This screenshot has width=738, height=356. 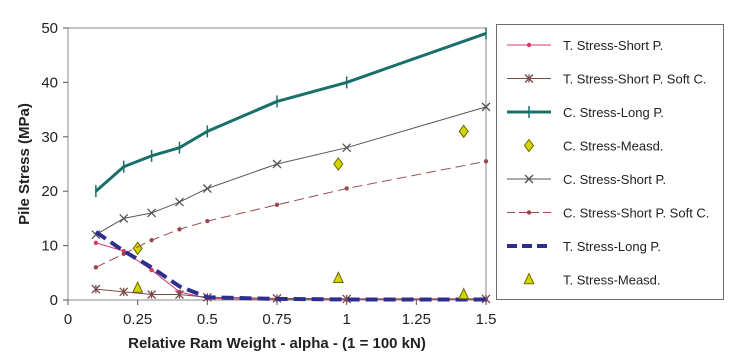 I want to click on y-axis: 0 10 20 30 40 50, so click(x=54, y=164).